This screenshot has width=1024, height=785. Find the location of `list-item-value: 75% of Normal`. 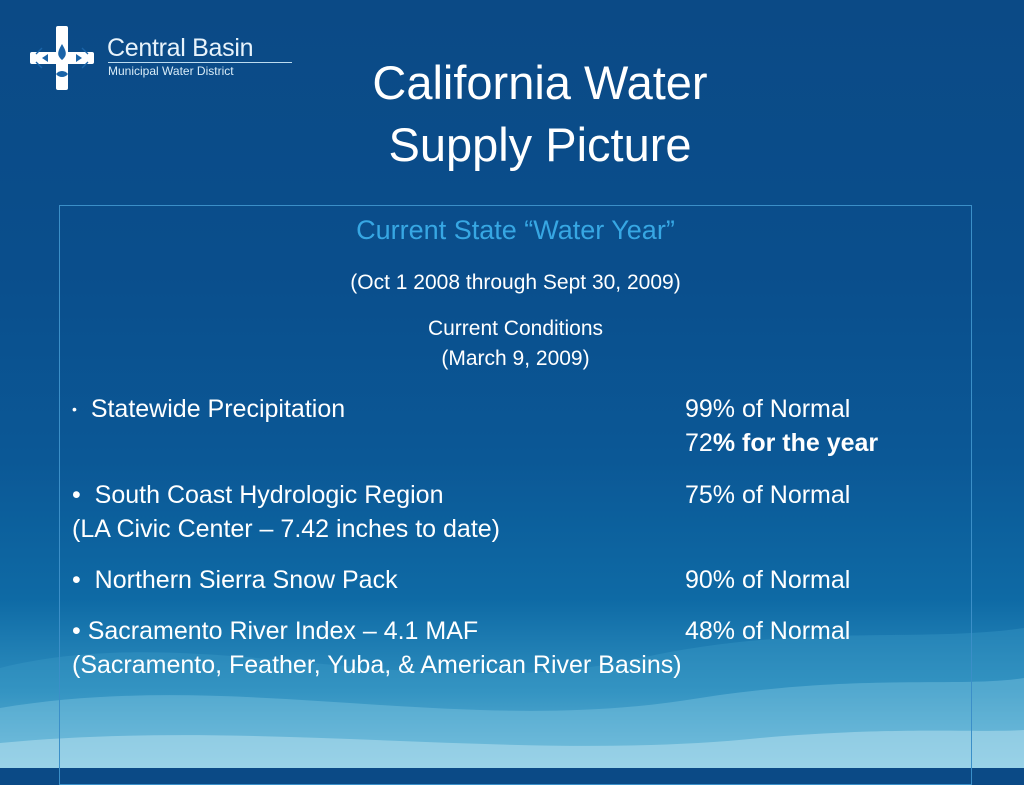

list-item-value: 75% of Normal is located at coordinates (768, 495).